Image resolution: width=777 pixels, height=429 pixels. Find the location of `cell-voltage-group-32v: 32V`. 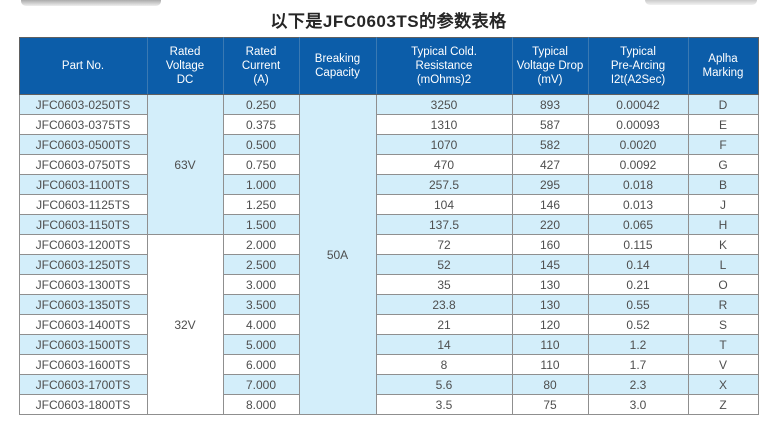

cell-voltage-group-32v: 32V is located at coordinates (185, 324).